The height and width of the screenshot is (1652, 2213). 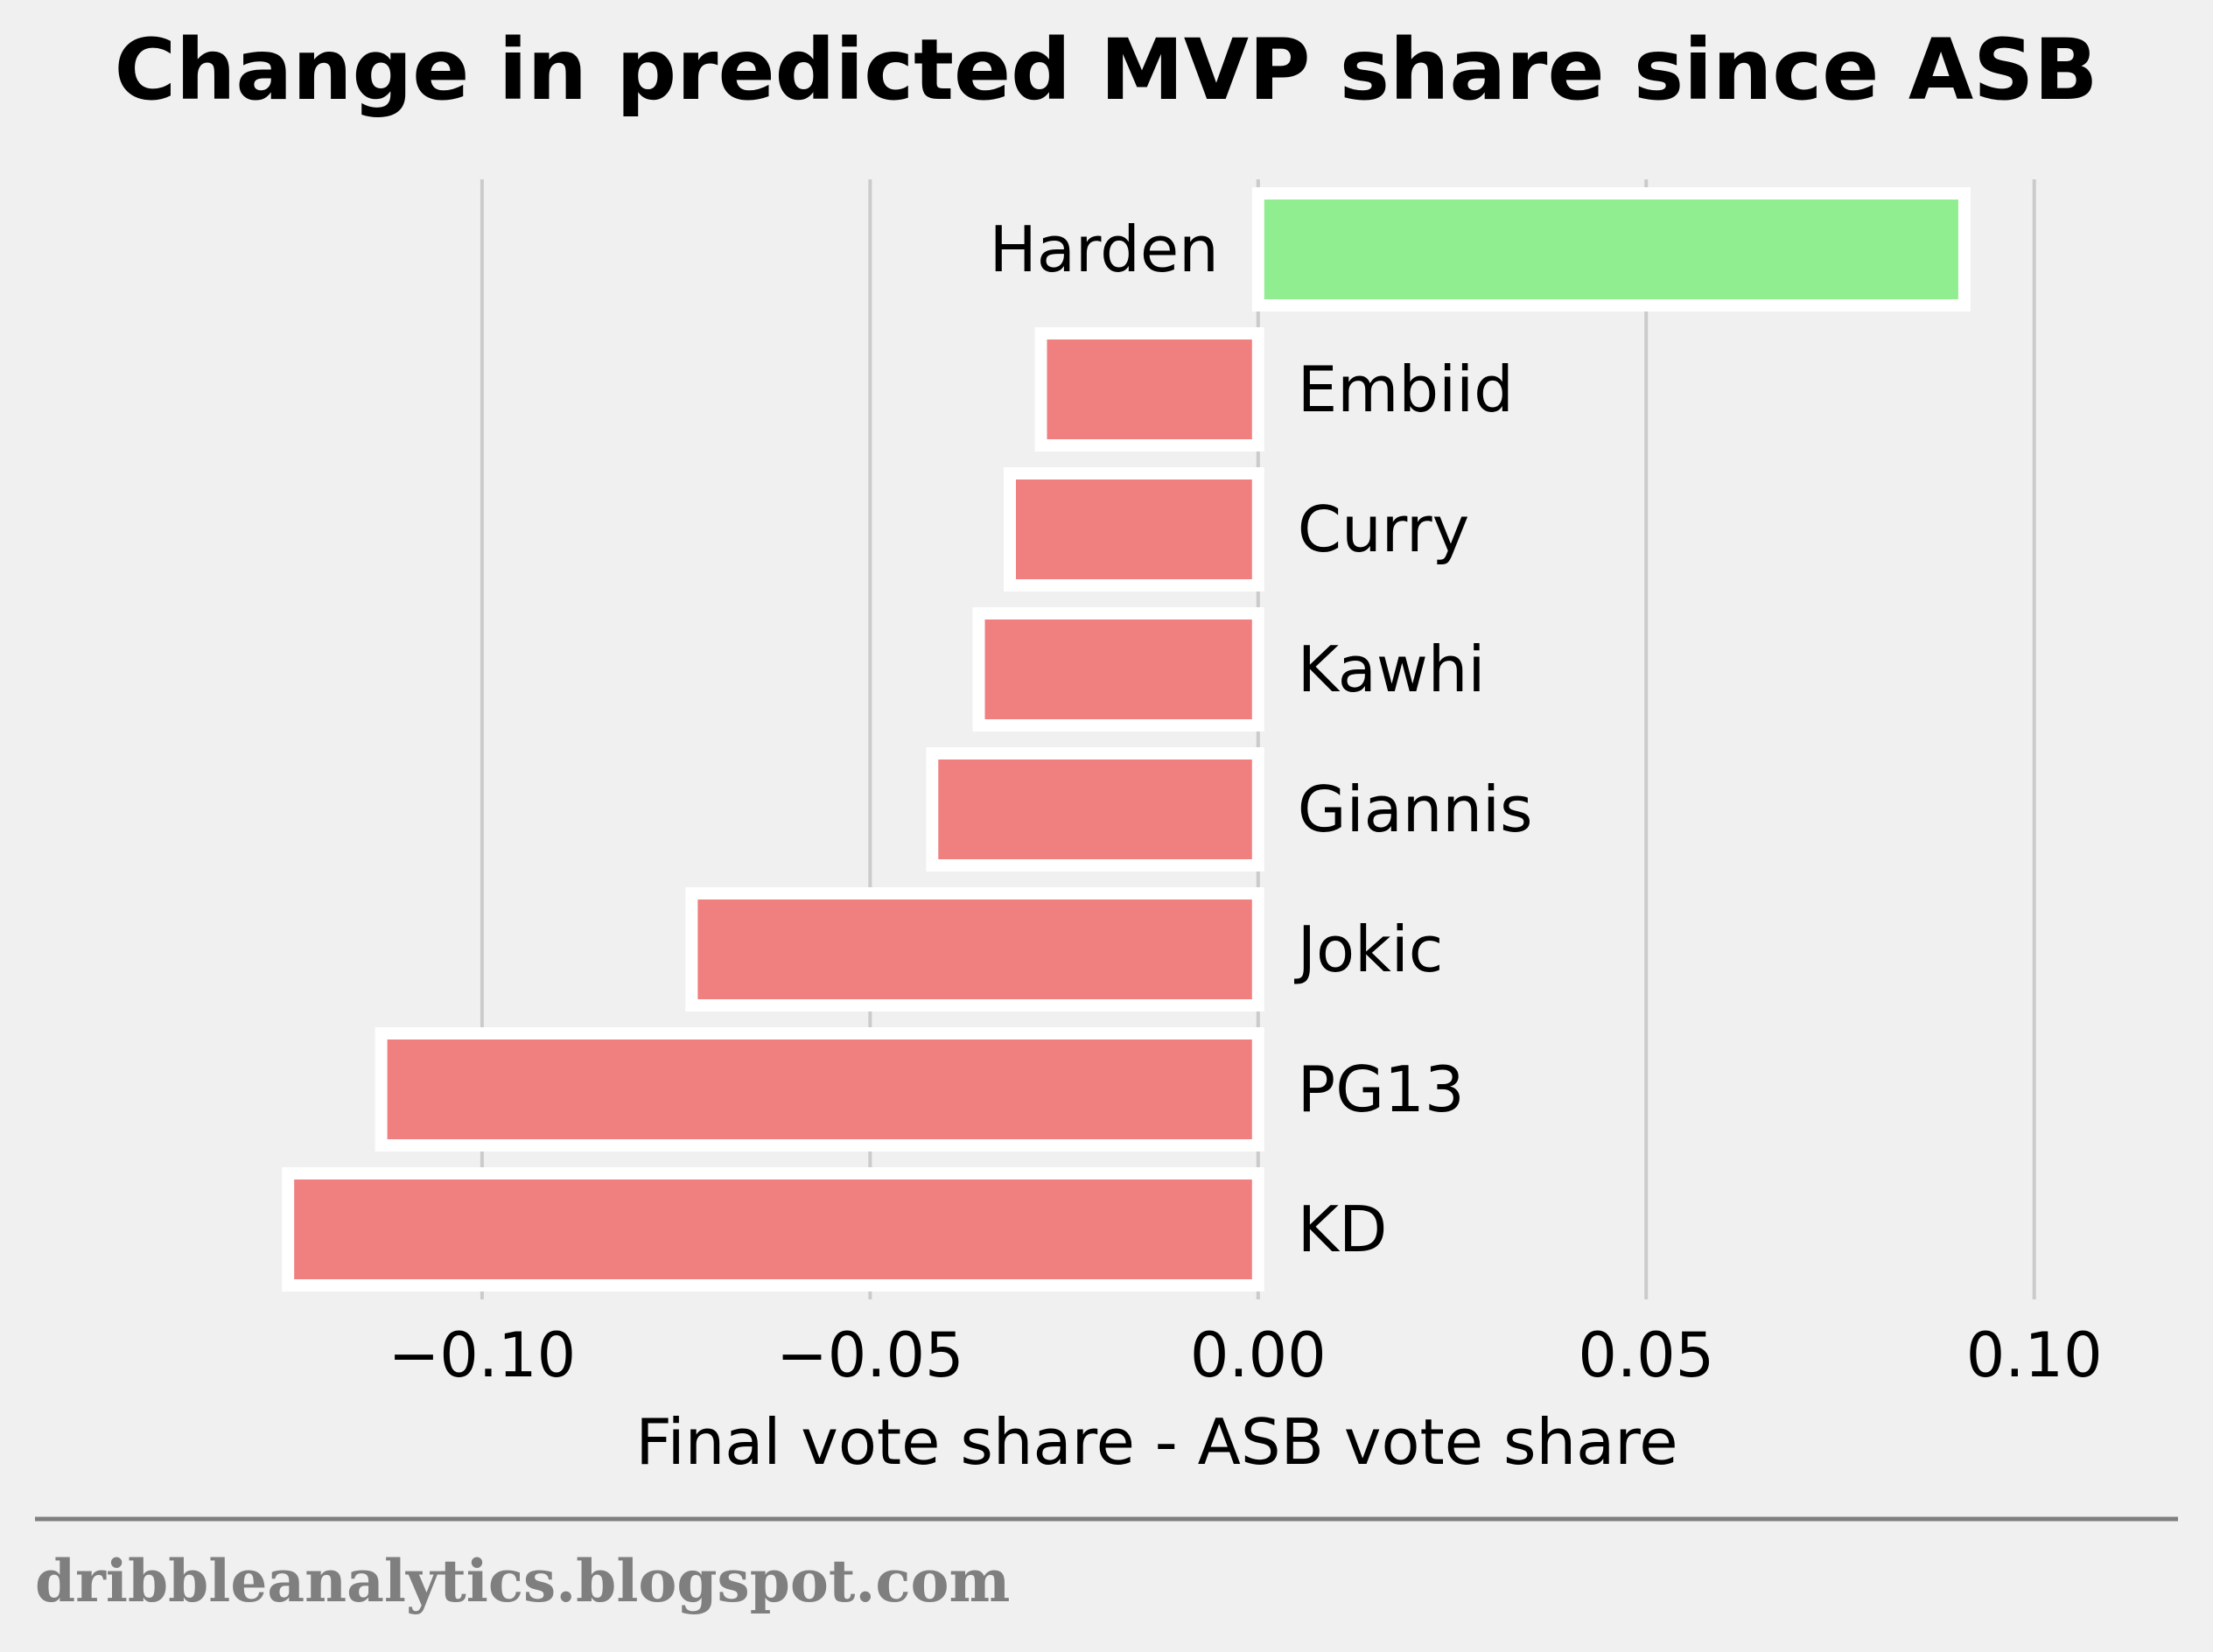 What do you see at coordinates (1611, 249) in the screenshot?
I see `bar-harden` at bounding box center [1611, 249].